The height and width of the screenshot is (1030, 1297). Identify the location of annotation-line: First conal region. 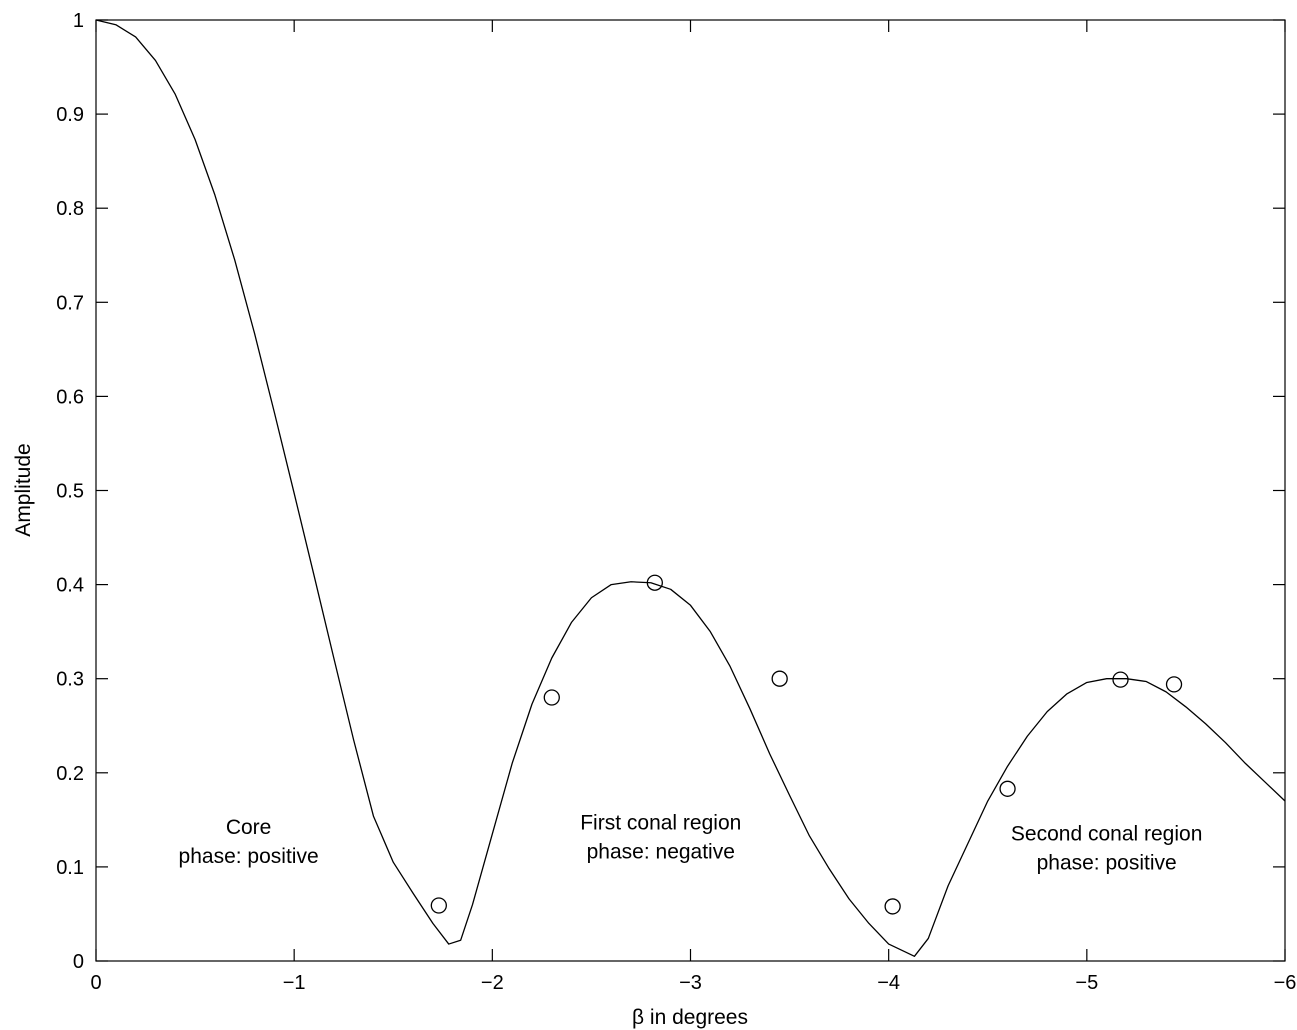
(660, 822).